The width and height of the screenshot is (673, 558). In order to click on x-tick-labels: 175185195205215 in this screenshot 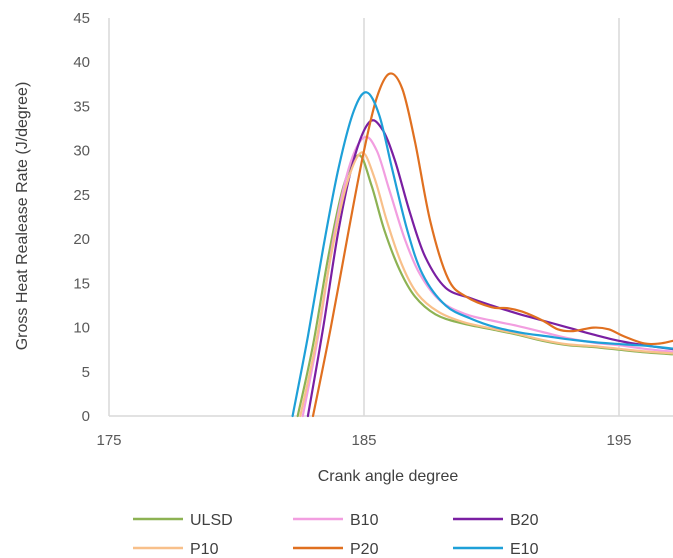, I will do `click(363, 440)`.